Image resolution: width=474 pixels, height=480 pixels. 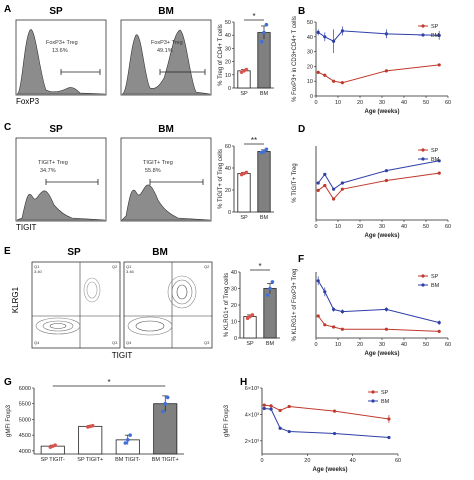 What do you see at coordinates (122, 355) in the screenshot?
I see `panel-e-xlabel: TIGIT` at bounding box center [122, 355].